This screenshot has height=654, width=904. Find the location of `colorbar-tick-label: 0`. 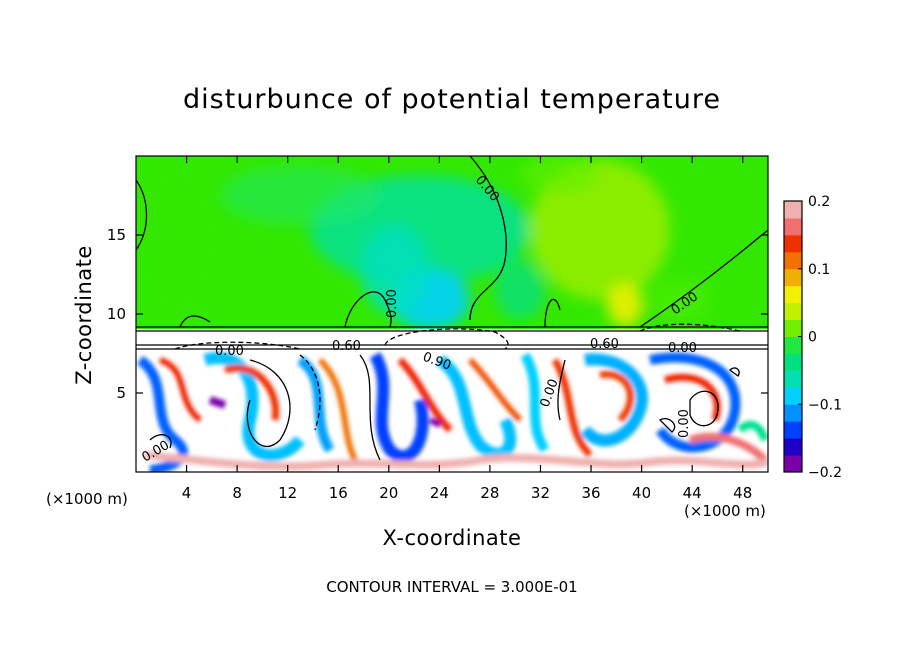

colorbar-tick-label: 0 is located at coordinates (812, 338).